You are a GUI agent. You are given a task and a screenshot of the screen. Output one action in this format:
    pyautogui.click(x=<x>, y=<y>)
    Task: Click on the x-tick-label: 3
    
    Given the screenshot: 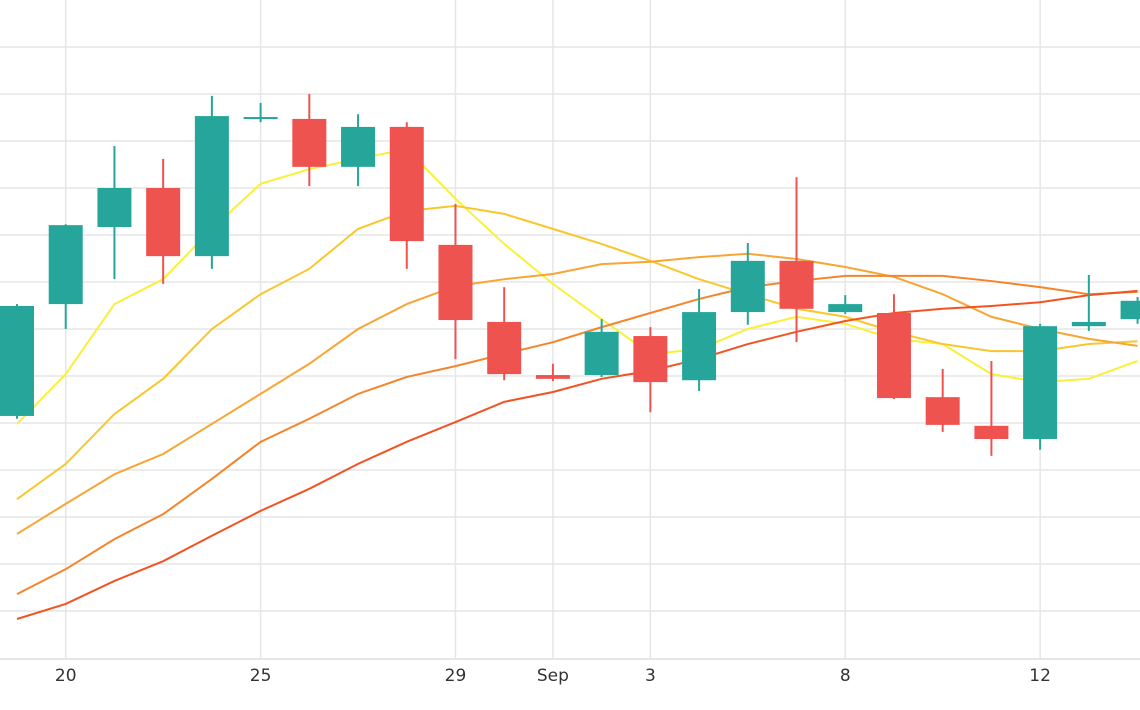 What is the action you would take?
    pyautogui.click(x=650, y=676)
    